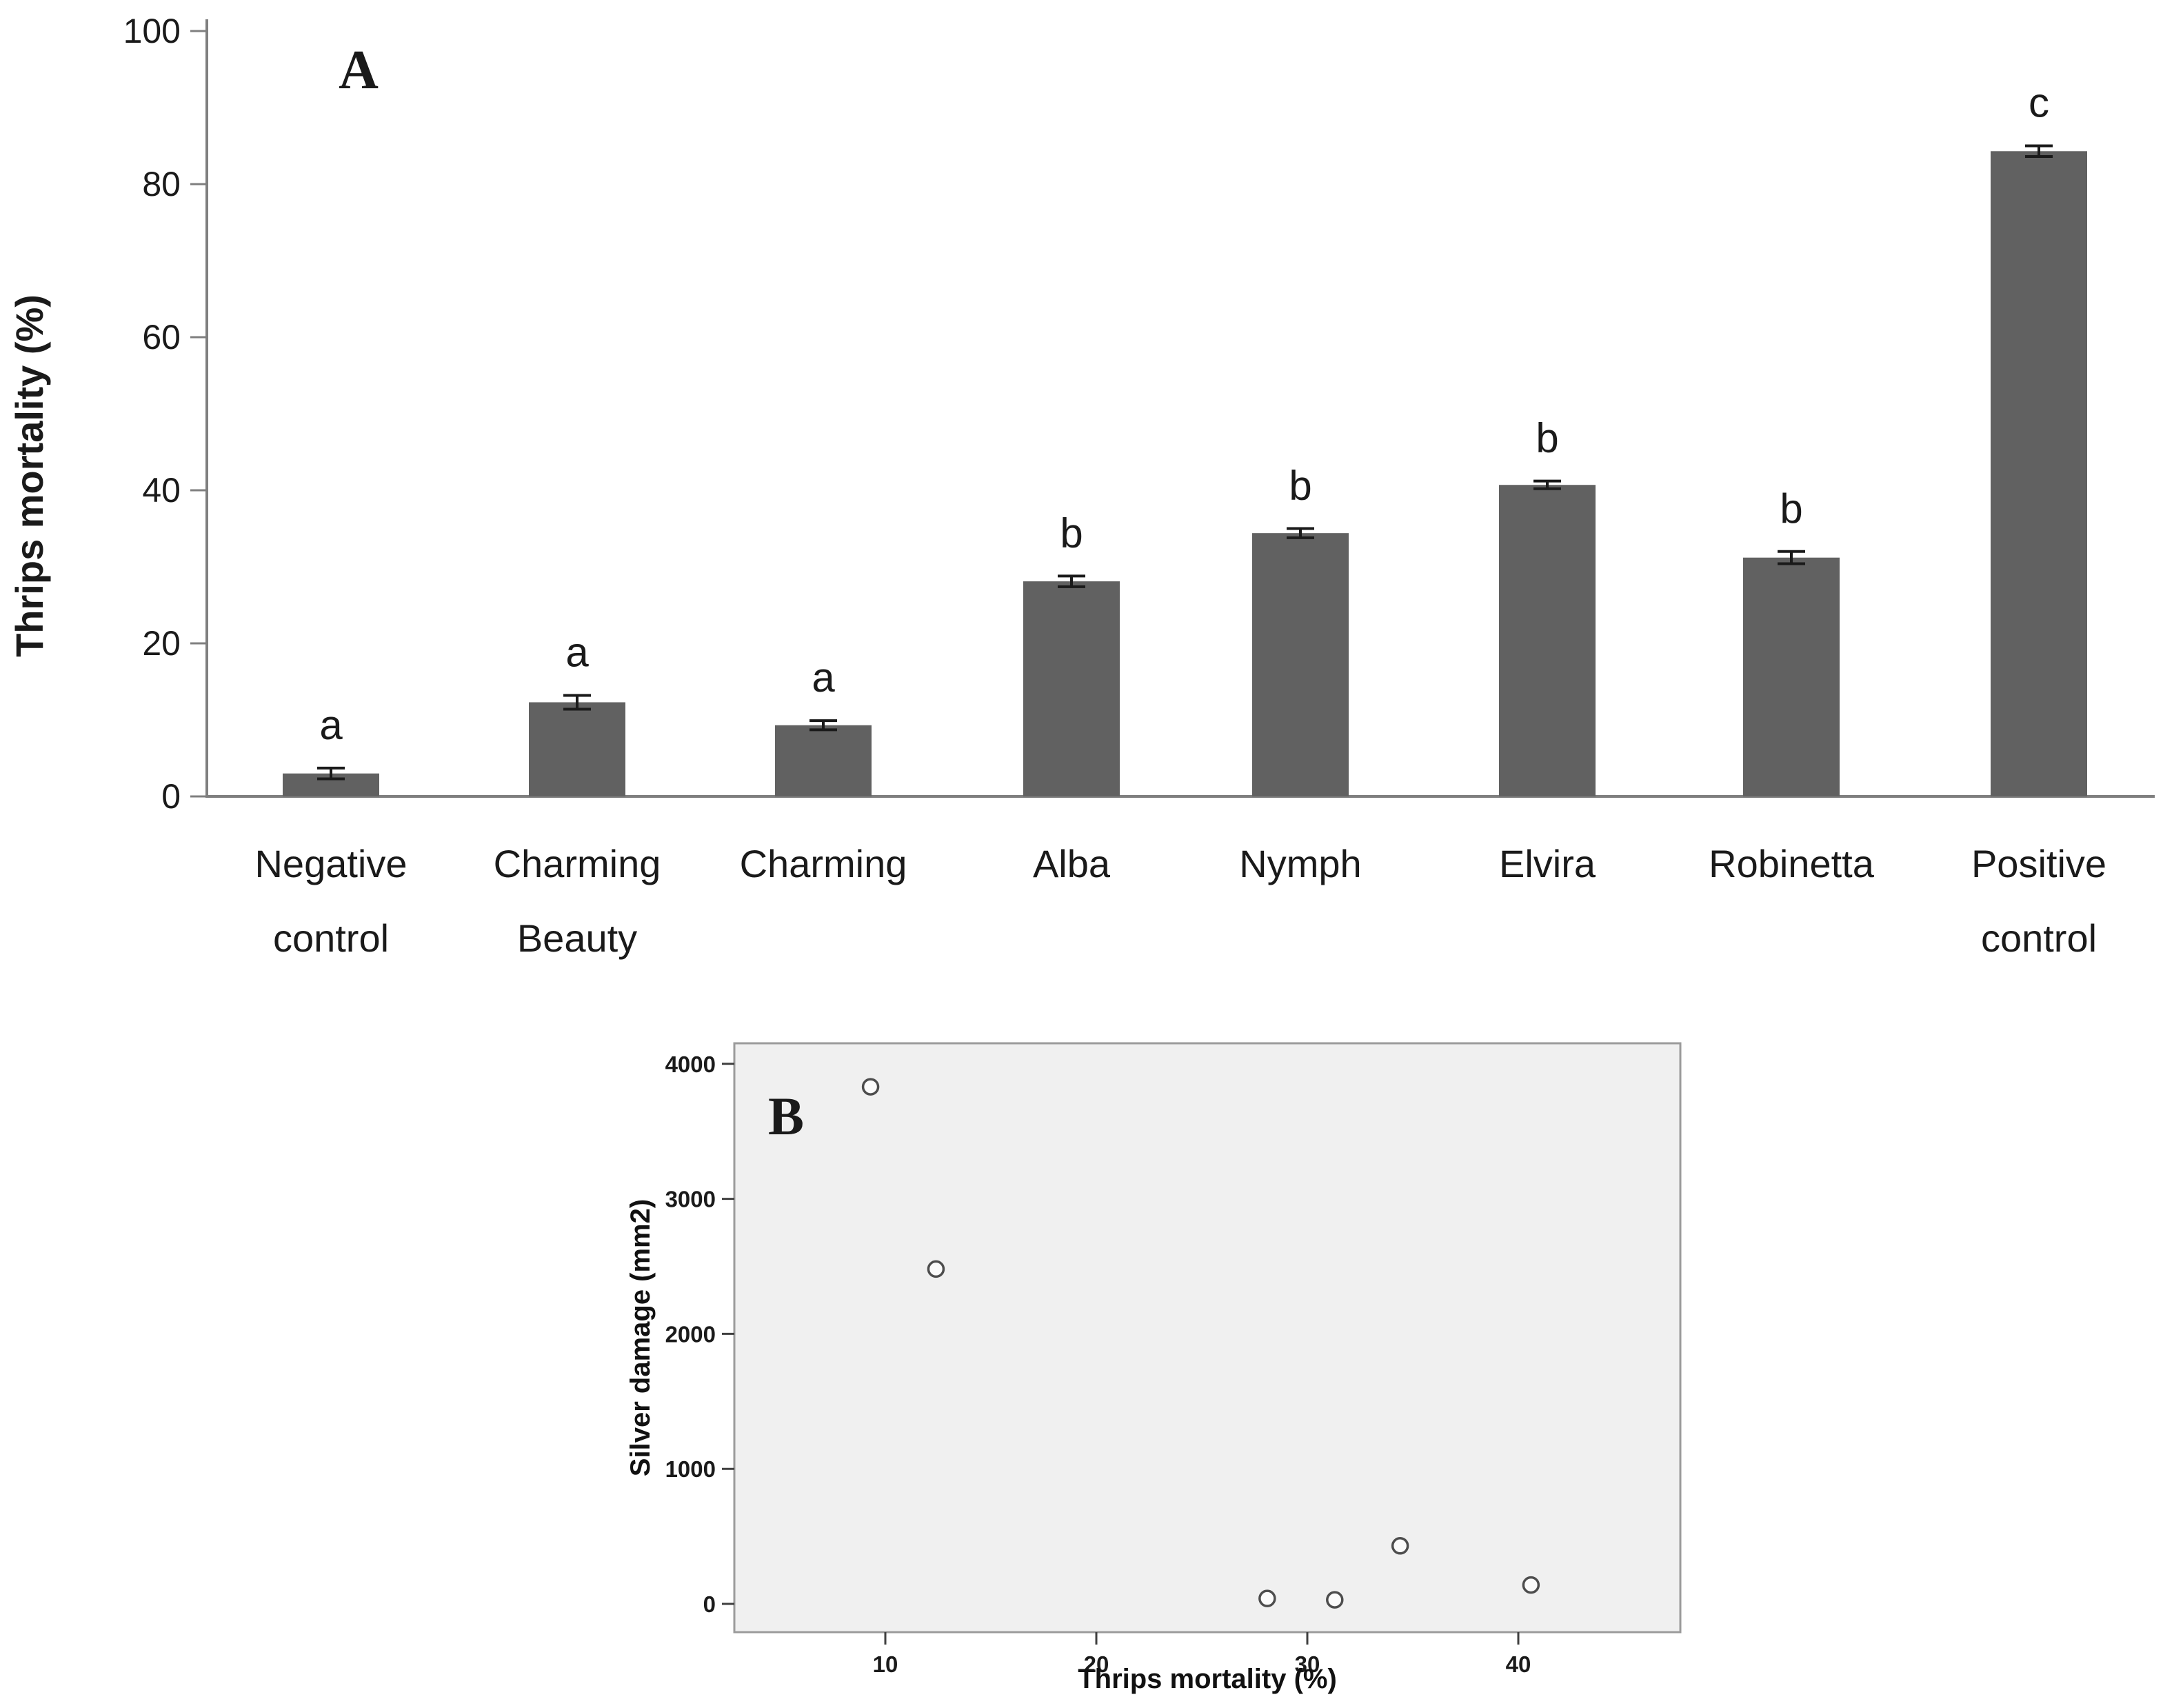 The image size is (2163, 1708). I want to click on x-category-label: Positive, so click(2038, 863).